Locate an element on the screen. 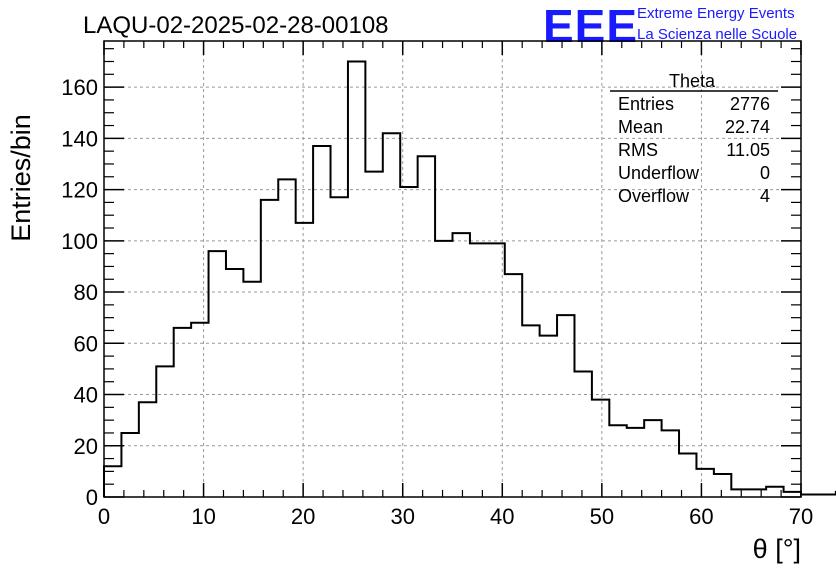 This screenshot has width=836, height=572. stats-row-value: 0 is located at coordinates (765, 173).